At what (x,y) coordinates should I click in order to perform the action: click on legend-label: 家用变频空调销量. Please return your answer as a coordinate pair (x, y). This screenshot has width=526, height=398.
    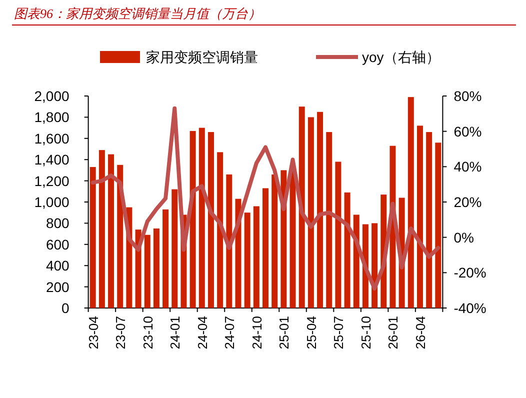
    Looking at the image, I should click on (202, 57).